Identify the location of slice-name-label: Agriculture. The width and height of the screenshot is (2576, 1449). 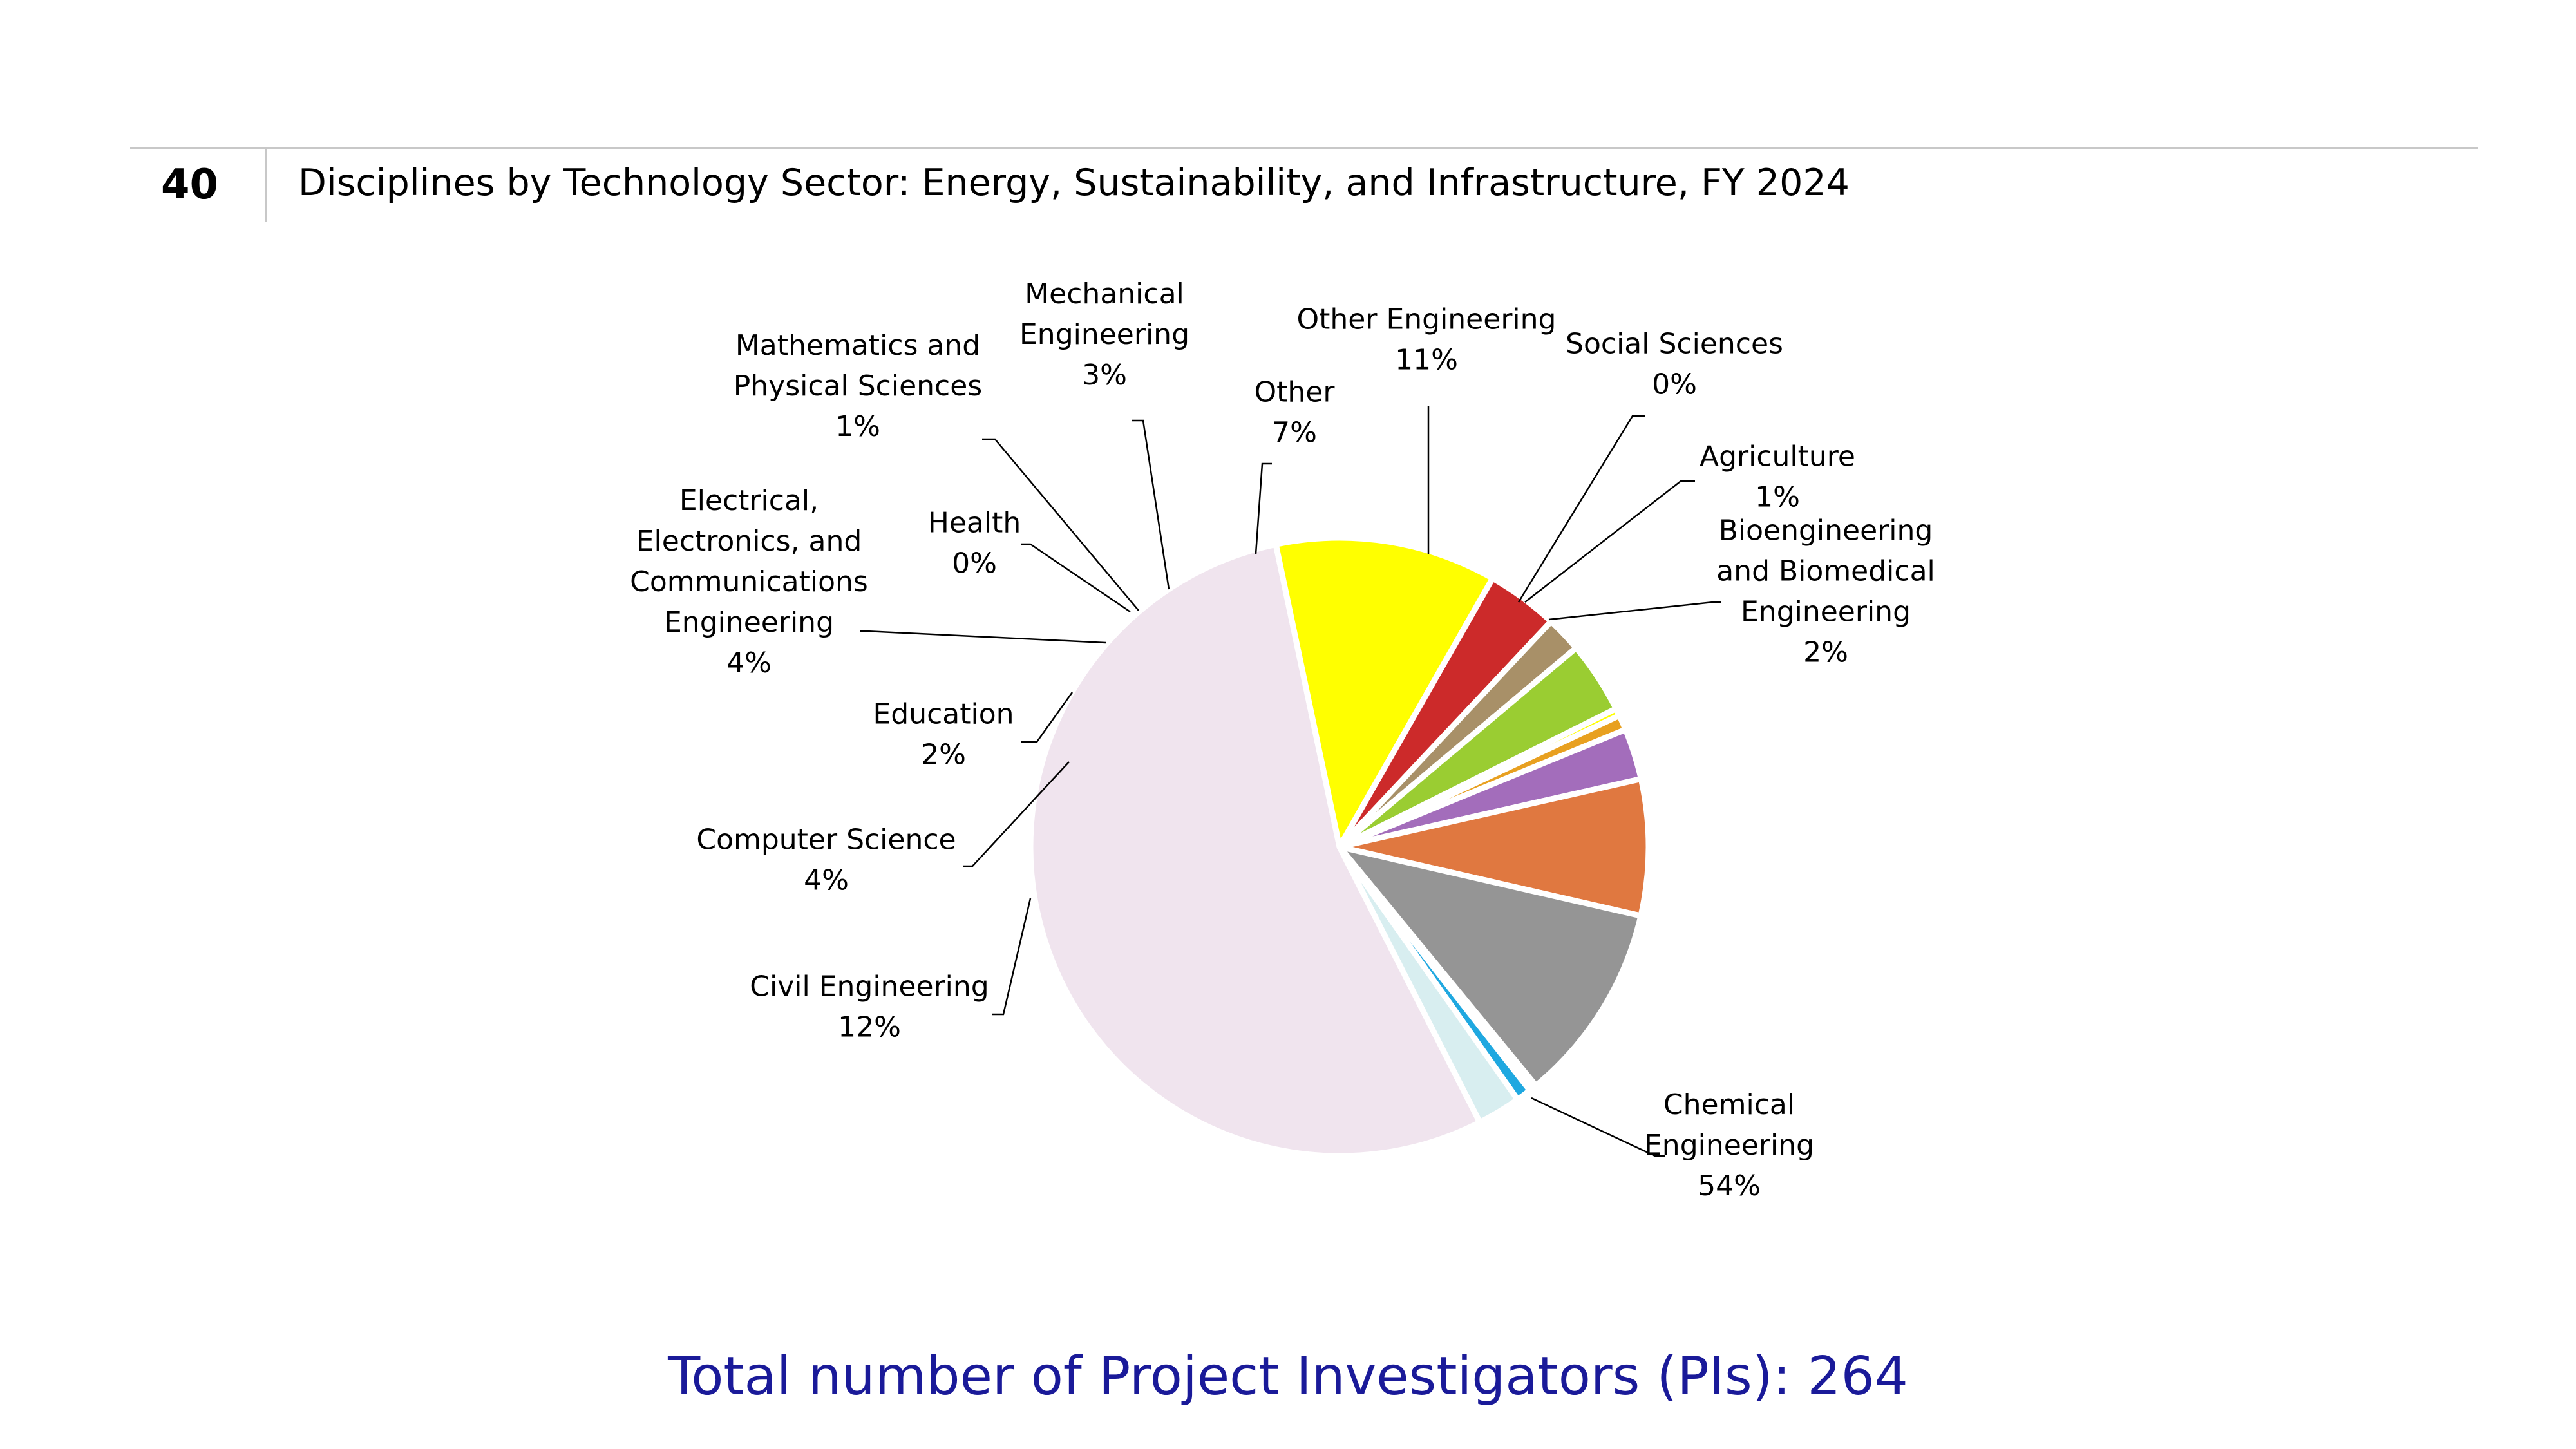
(1777, 457).